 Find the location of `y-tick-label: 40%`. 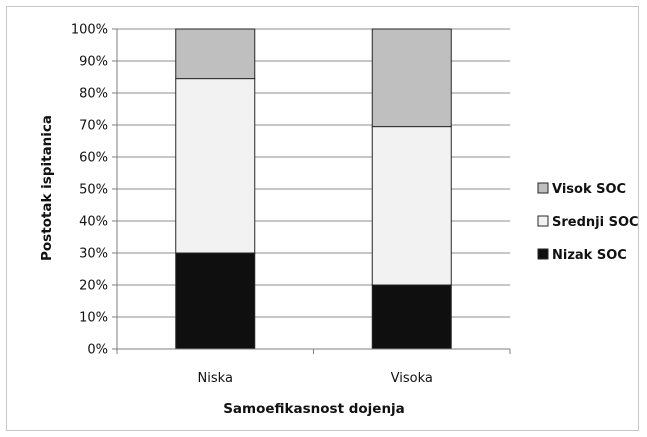

y-tick-label: 40% is located at coordinates (93, 222).